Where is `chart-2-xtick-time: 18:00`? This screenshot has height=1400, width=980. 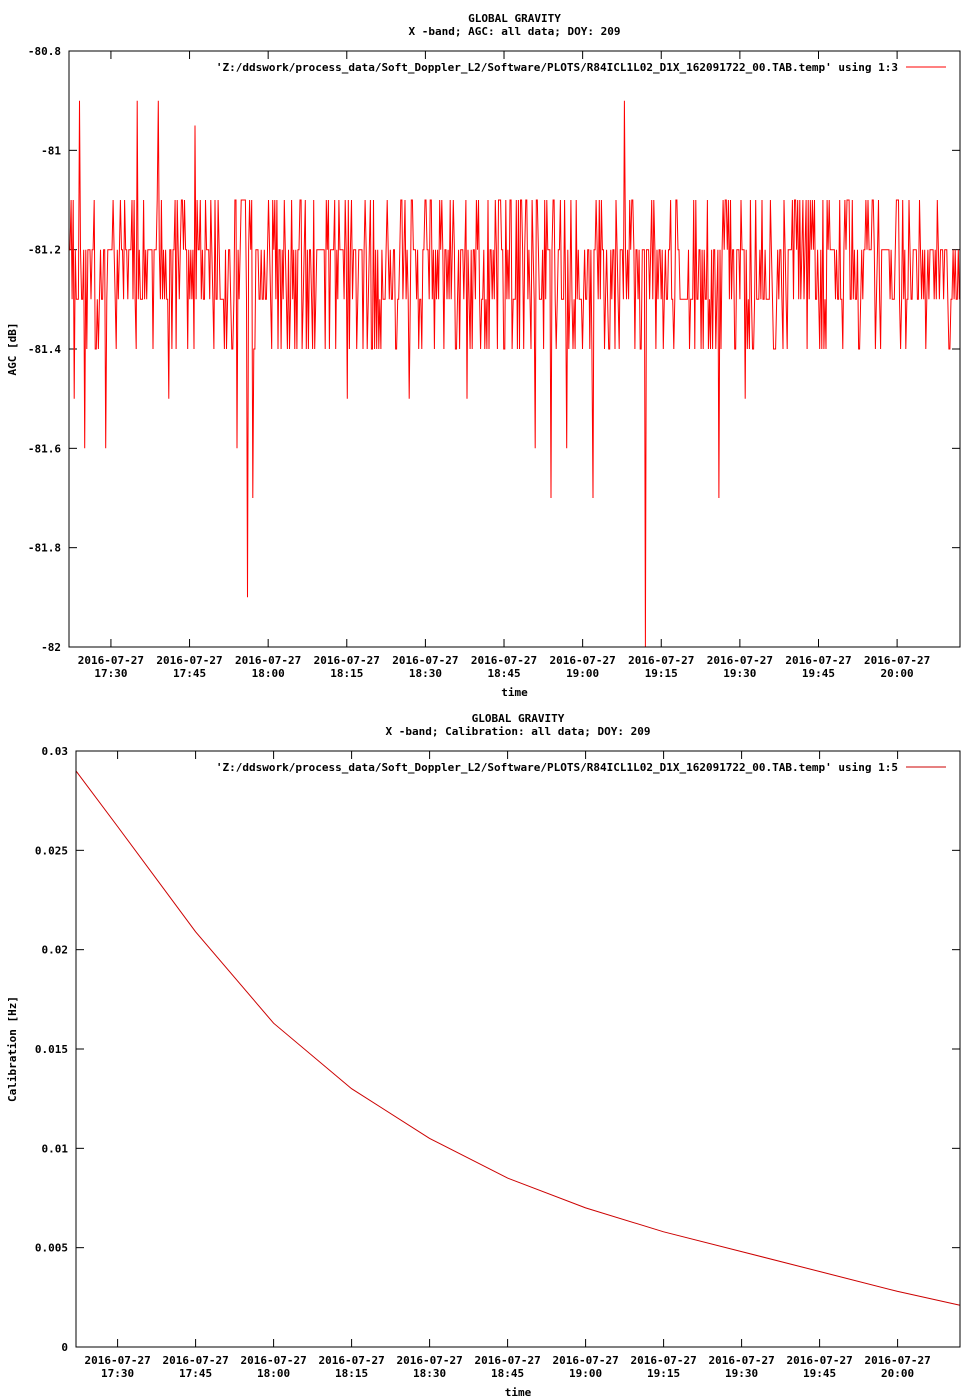 chart-2-xtick-time: 18:00 is located at coordinates (273, 1373).